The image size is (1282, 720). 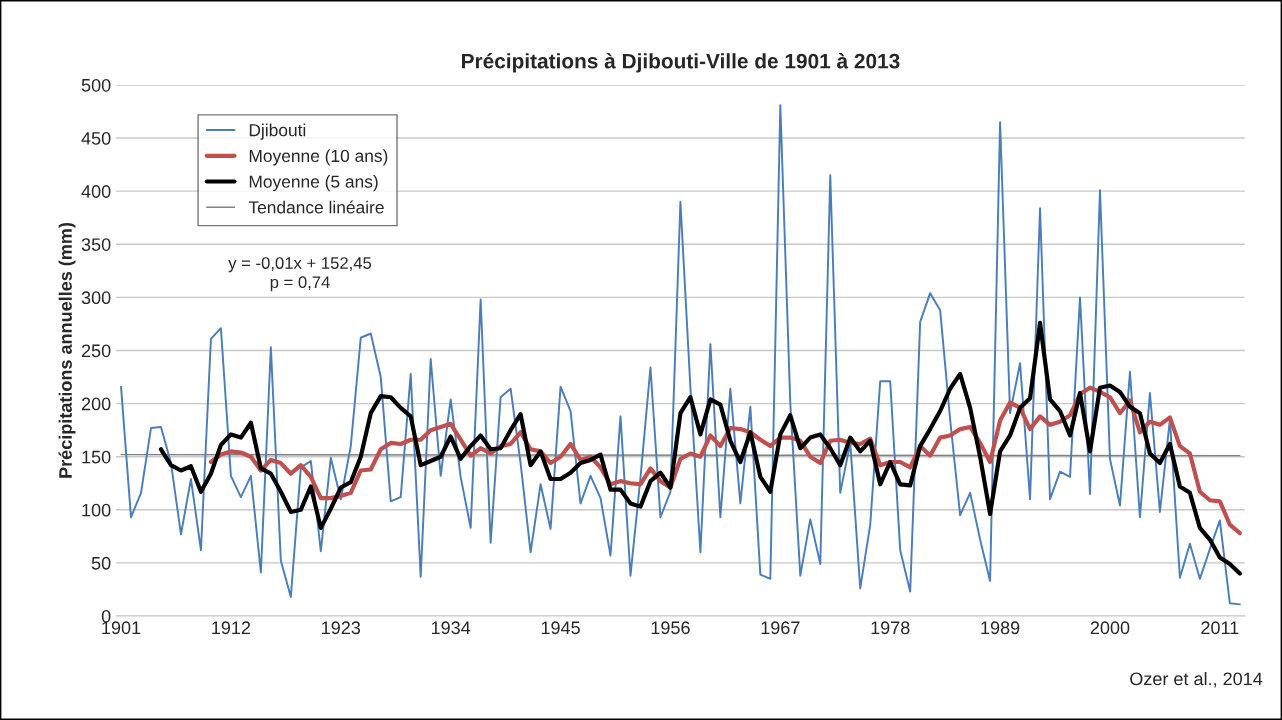 What do you see at coordinates (451, 628) in the screenshot?
I see `x-tick-label: 1934` at bounding box center [451, 628].